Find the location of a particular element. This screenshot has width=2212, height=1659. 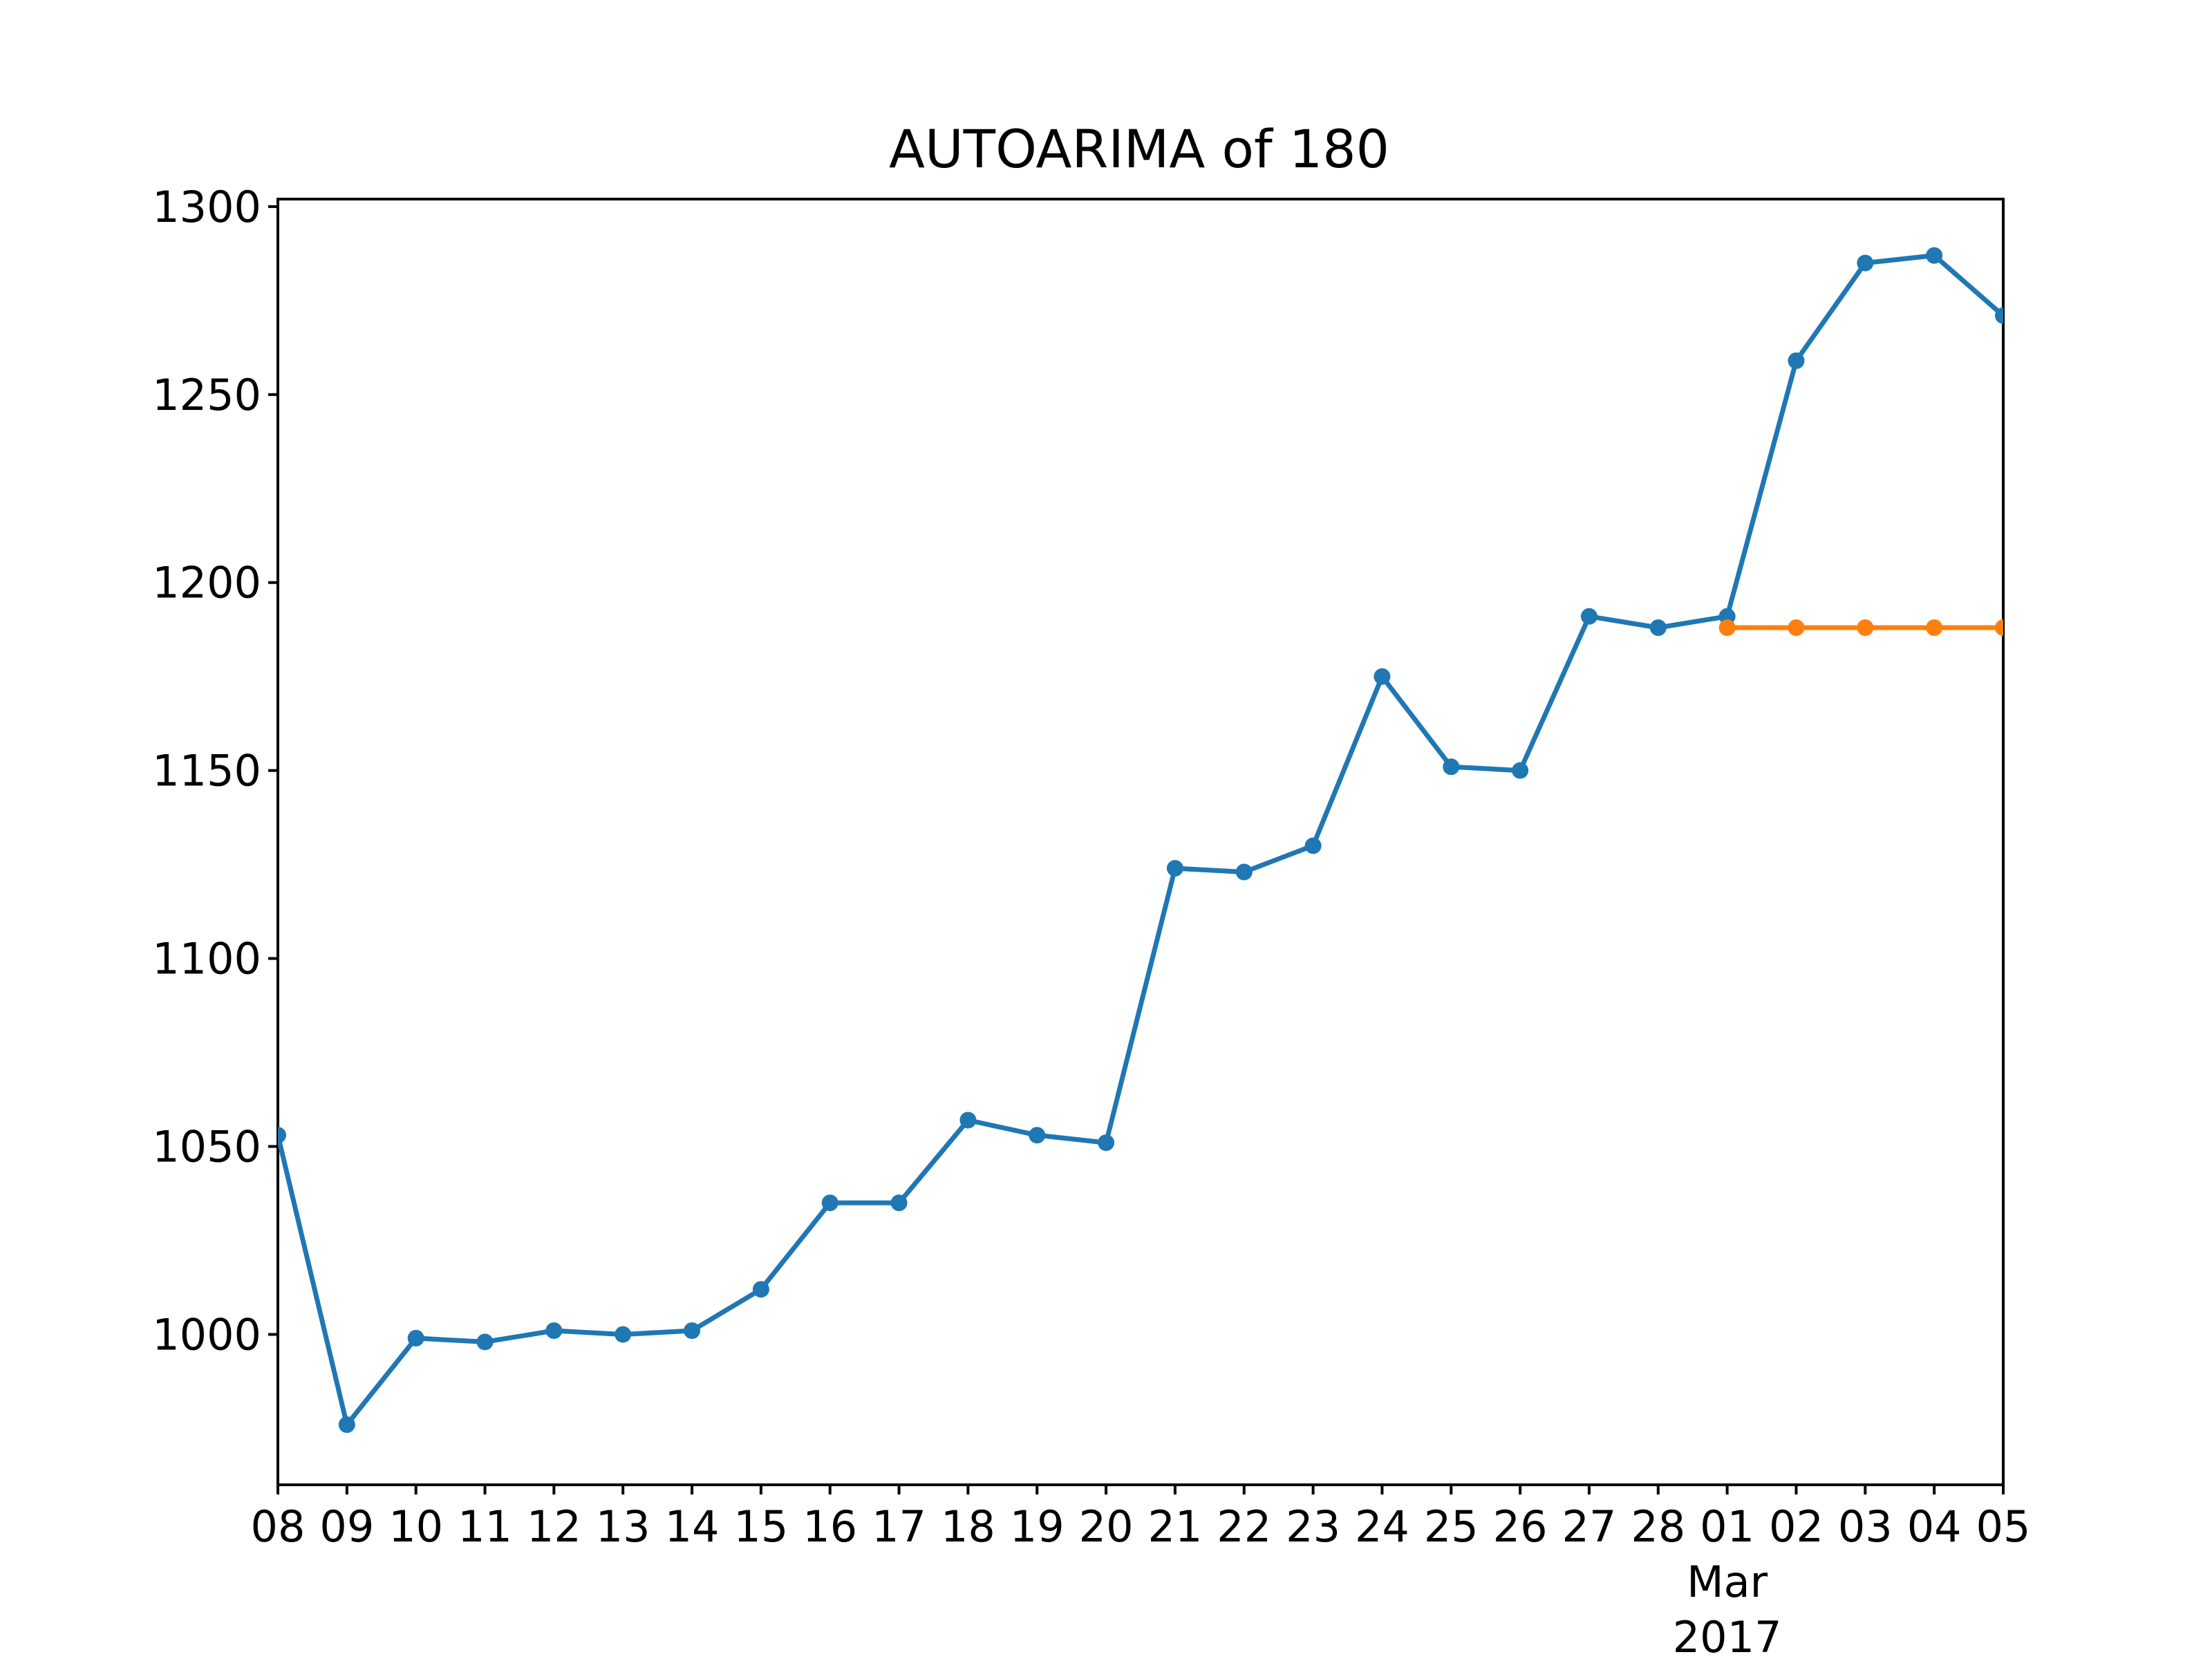

chart-title: AUTOARIMA of 180 is located at coordinates (1139, 149).